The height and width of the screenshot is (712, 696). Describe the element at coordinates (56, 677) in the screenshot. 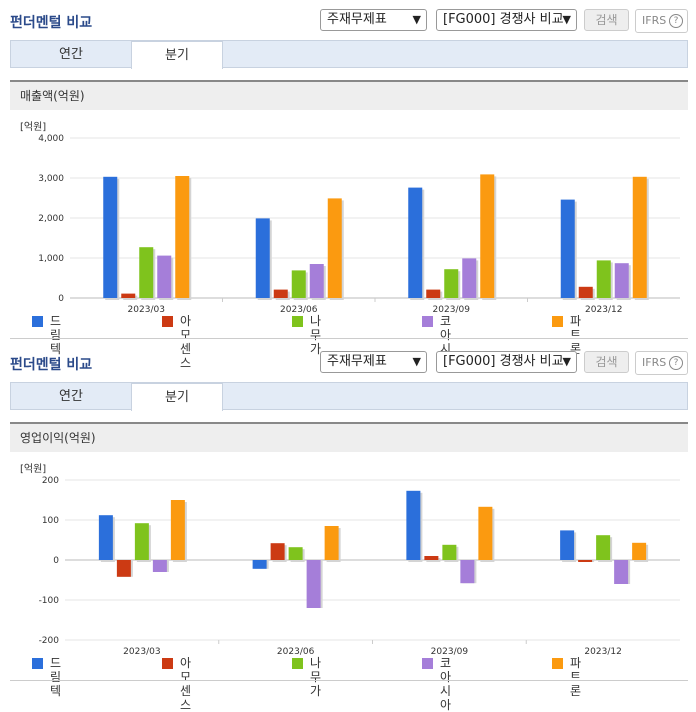

I see `legend-label: 드림텍` at that location.